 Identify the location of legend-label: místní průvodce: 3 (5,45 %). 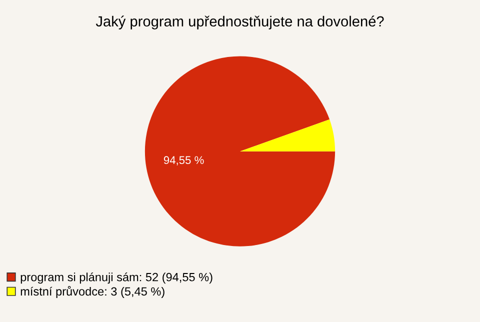
(92, 292).